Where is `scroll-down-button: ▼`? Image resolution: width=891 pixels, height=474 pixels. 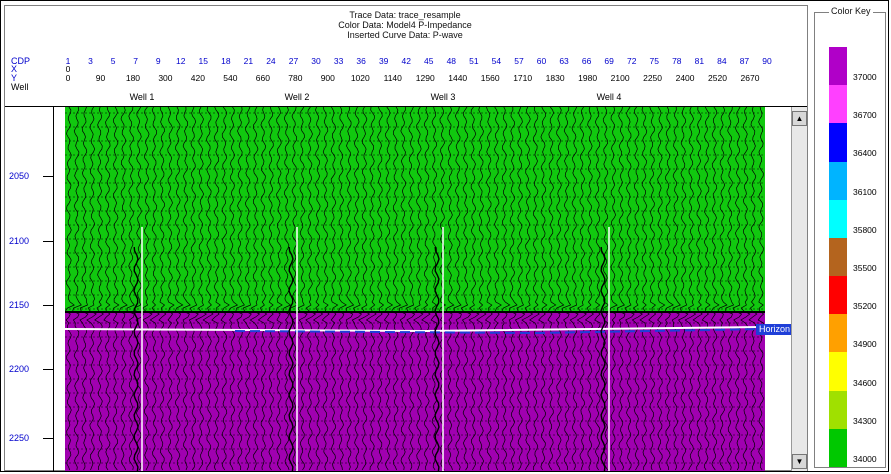 scroll-down-button: ▼ is located at coordinates (799, 461).